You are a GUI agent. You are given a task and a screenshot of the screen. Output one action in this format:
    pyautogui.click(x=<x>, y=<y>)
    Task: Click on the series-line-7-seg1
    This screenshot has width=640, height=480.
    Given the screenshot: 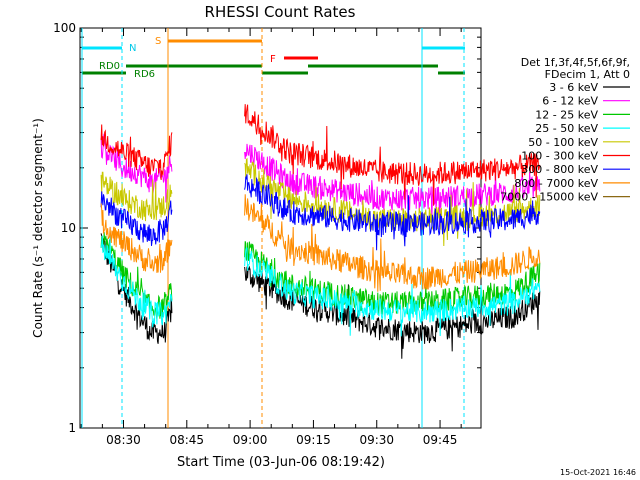 What is the action you would take?
    pyautogui.click(x=392, y=243)
    